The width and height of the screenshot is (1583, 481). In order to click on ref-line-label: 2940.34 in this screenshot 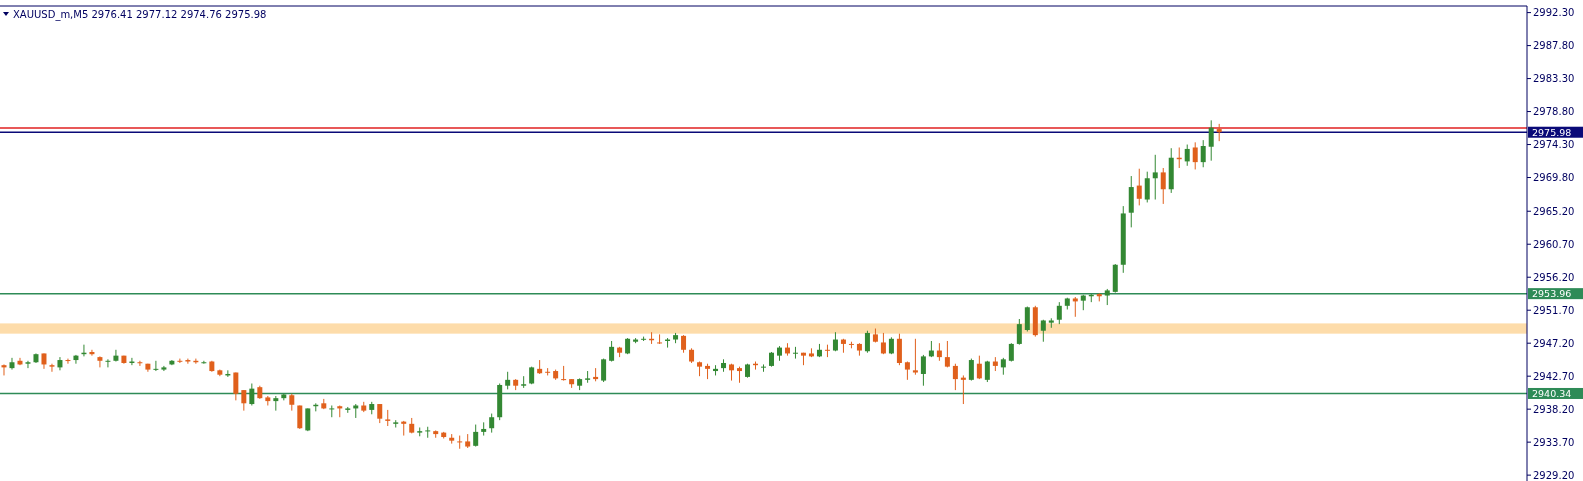, I will do `click(1552, 393)`.